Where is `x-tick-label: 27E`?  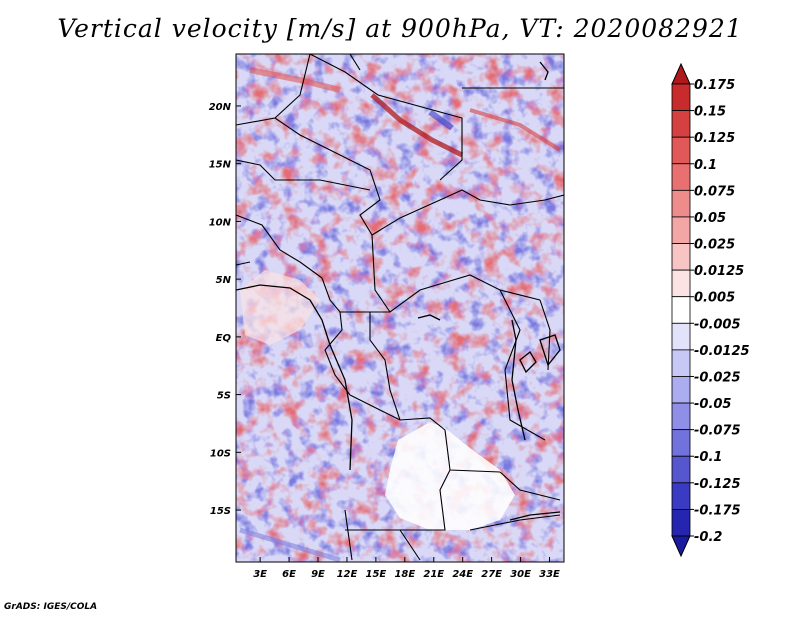 x-tick-label: 27E is located at coordinates (491, 574).